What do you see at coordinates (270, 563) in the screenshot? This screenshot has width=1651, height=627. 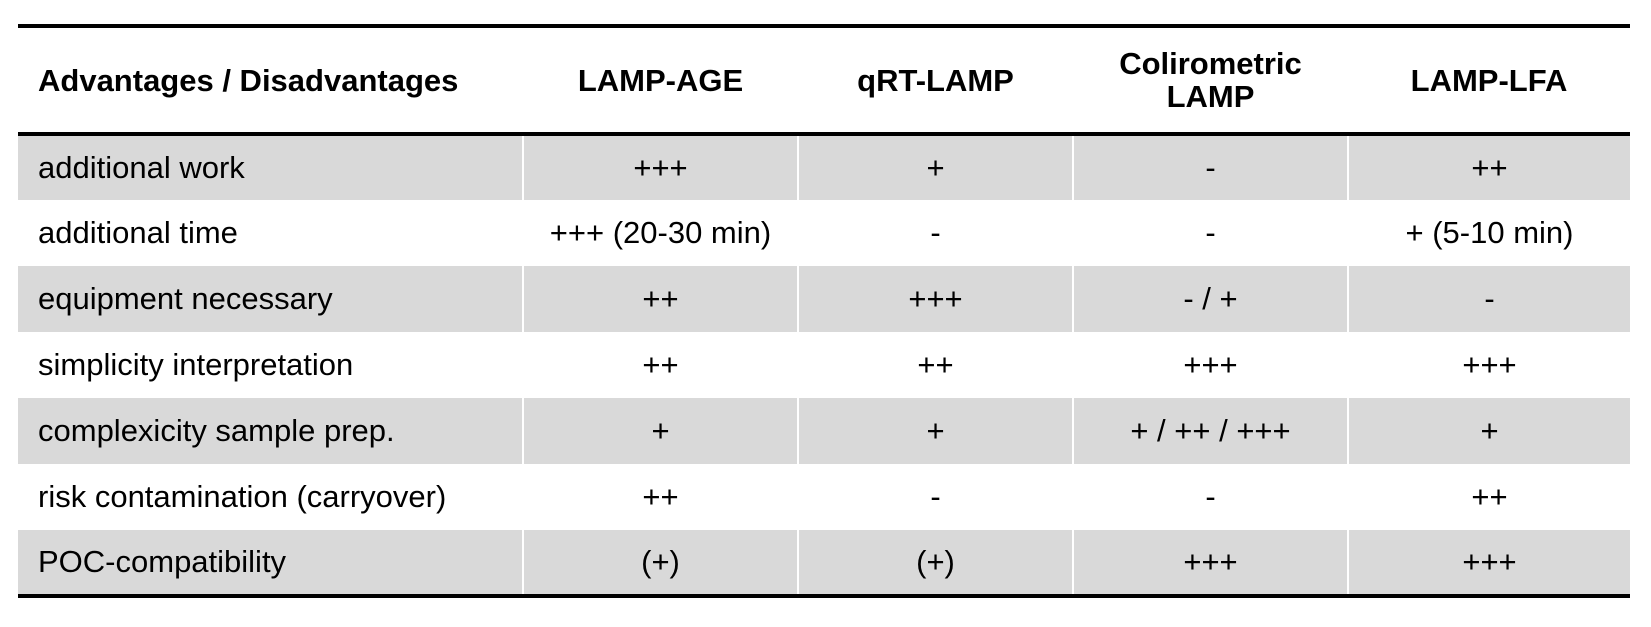 I see `row-label: POC-compatibility` at bounding box center [270, 563].